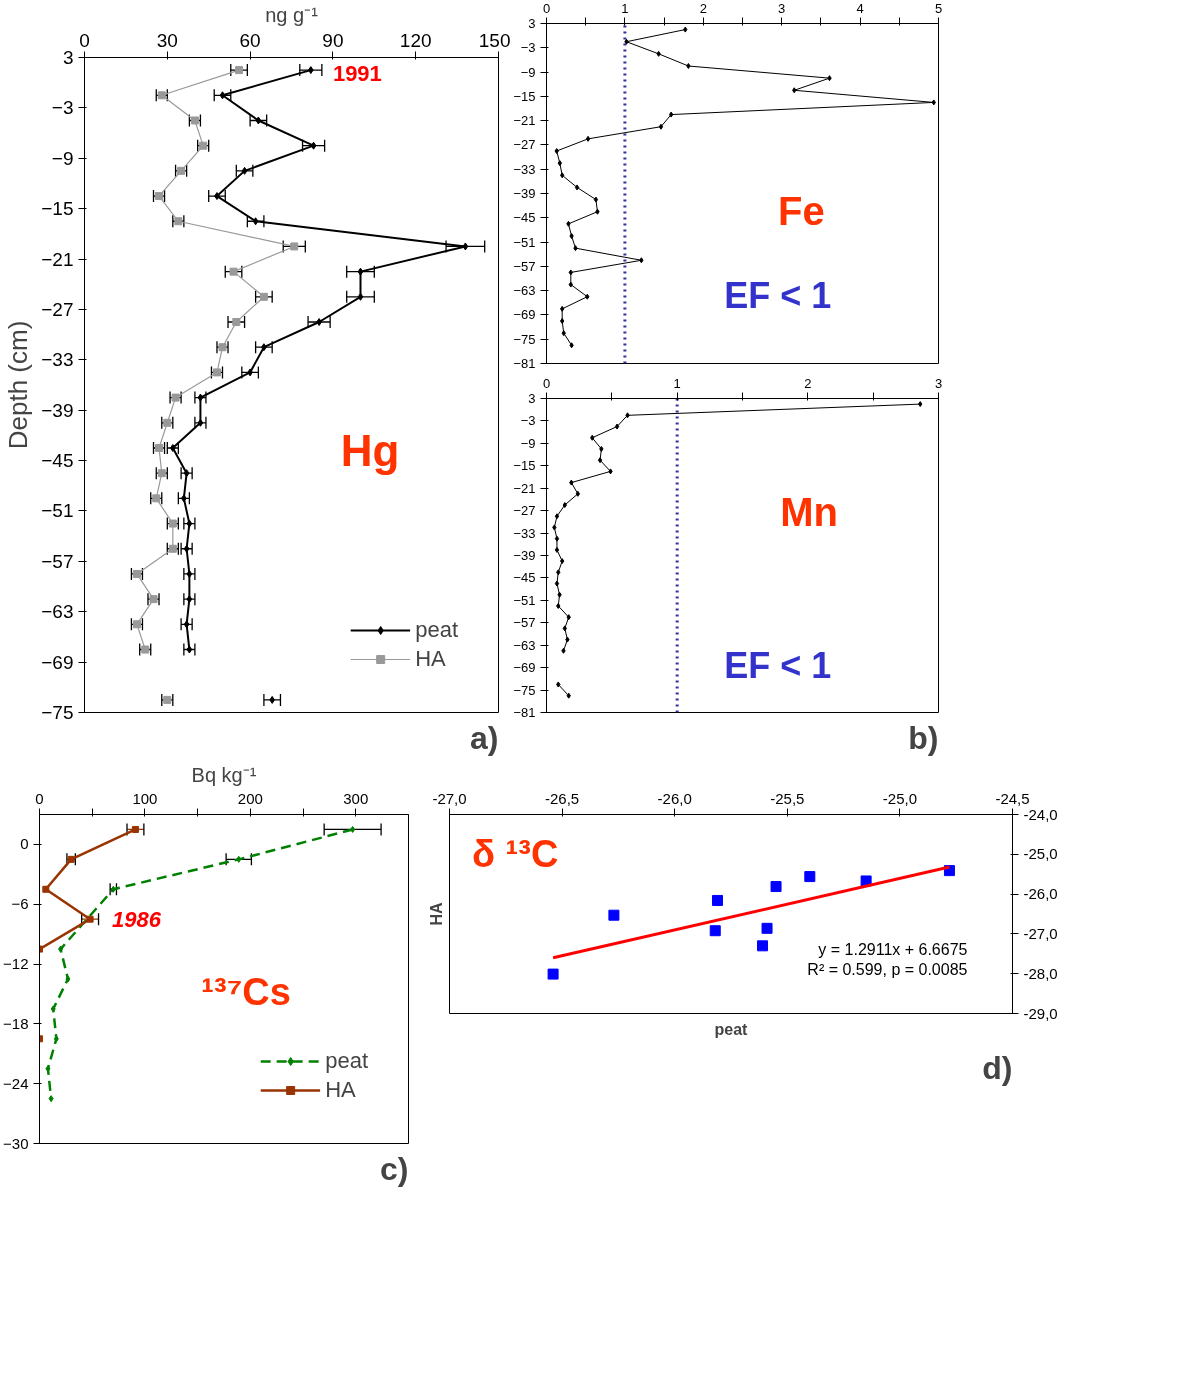 The height and width of the screenshot is (1392, 1198). Describe the element at coordinates (1040, 854) in the screenshot. I see `y-tick-label: -25,0` at that location.